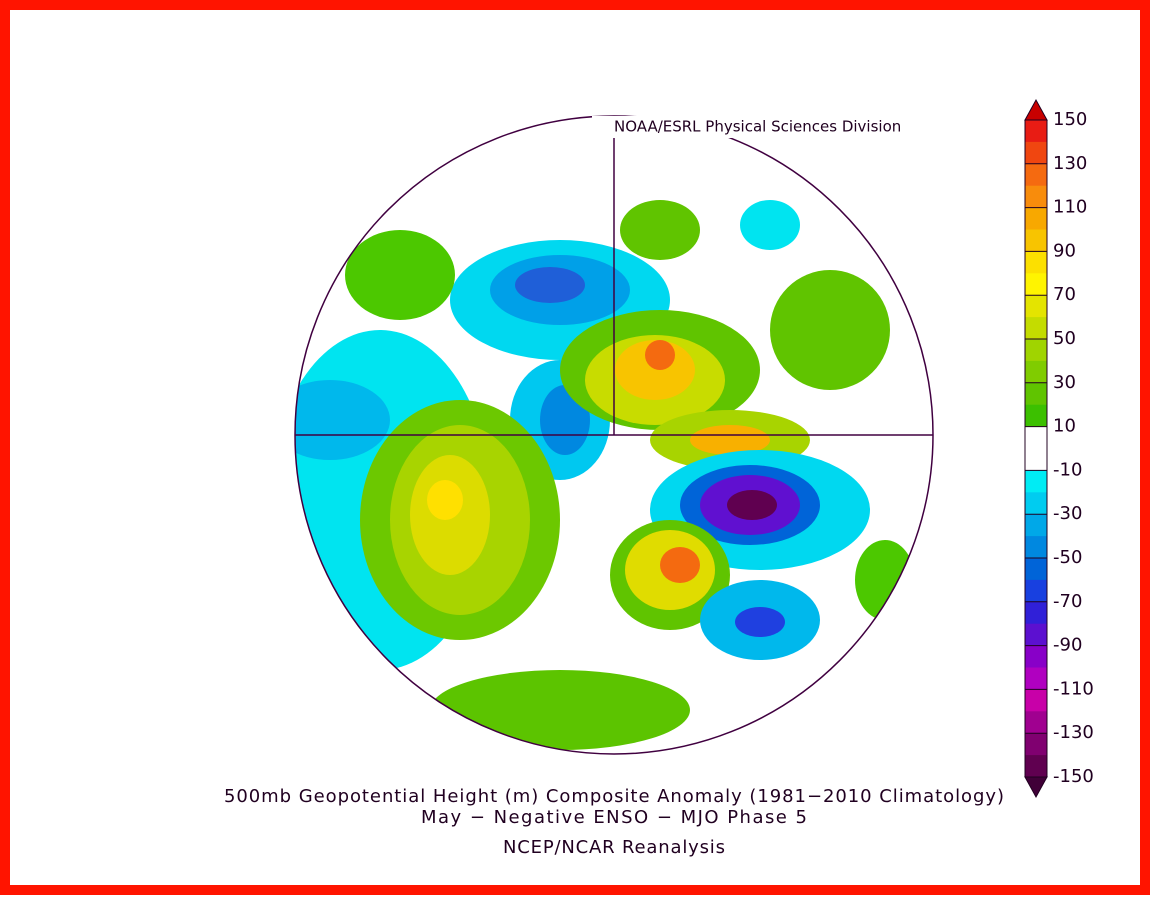 The width and height of the screenshot is (1150, 899). What do you see at coordinates (1067, 469) in the screenshot?
I see `colorbar-tick-label: -10` at bounding box center [1067, 469].